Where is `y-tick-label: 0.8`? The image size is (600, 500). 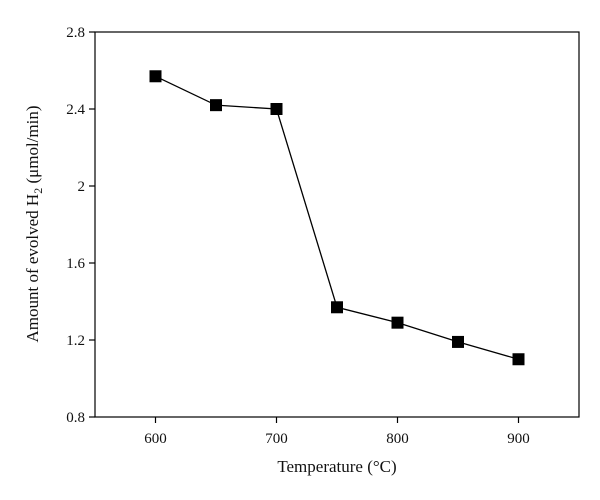 y-tick-label: 0.8 is located at coordinates (75, 418).